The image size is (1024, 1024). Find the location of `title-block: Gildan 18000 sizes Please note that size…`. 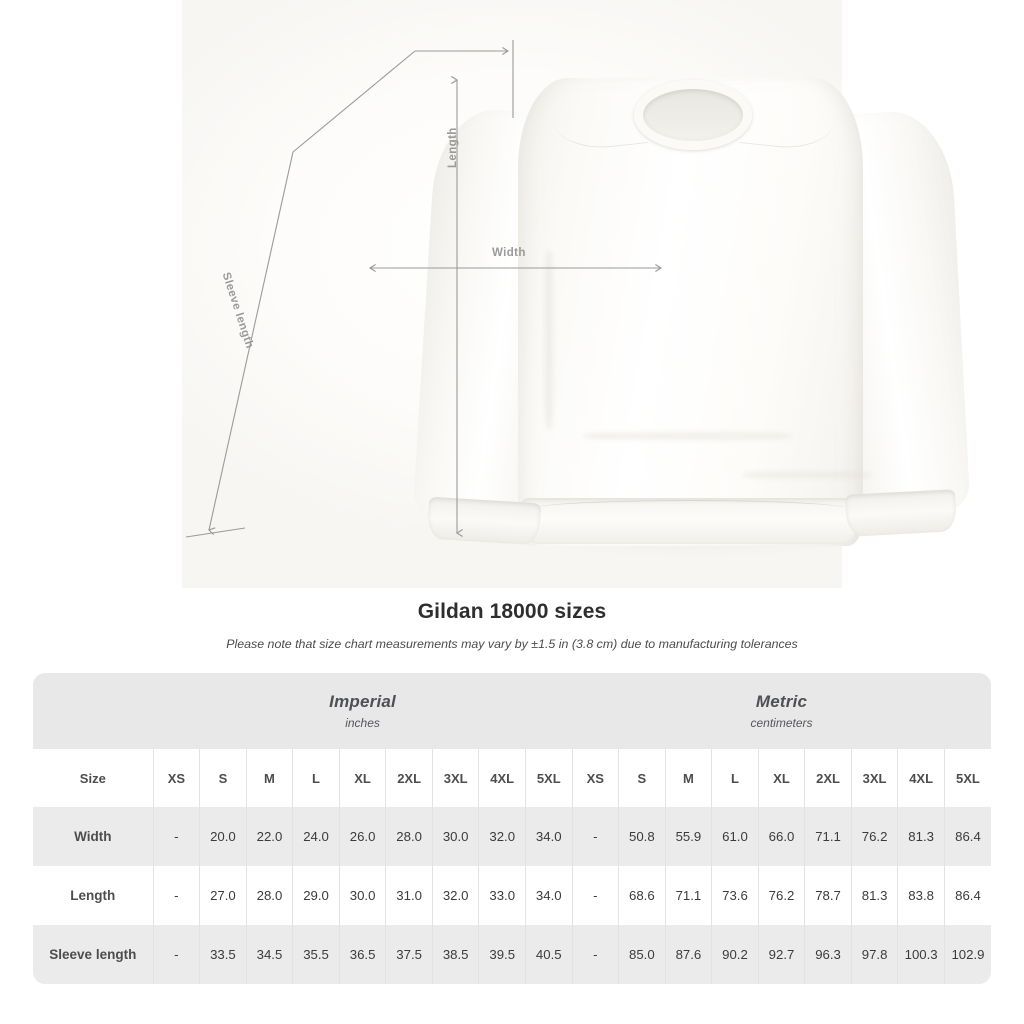

title-block: Gildan 18000 sizes Please note that size… is located at coordinates (512, 625).